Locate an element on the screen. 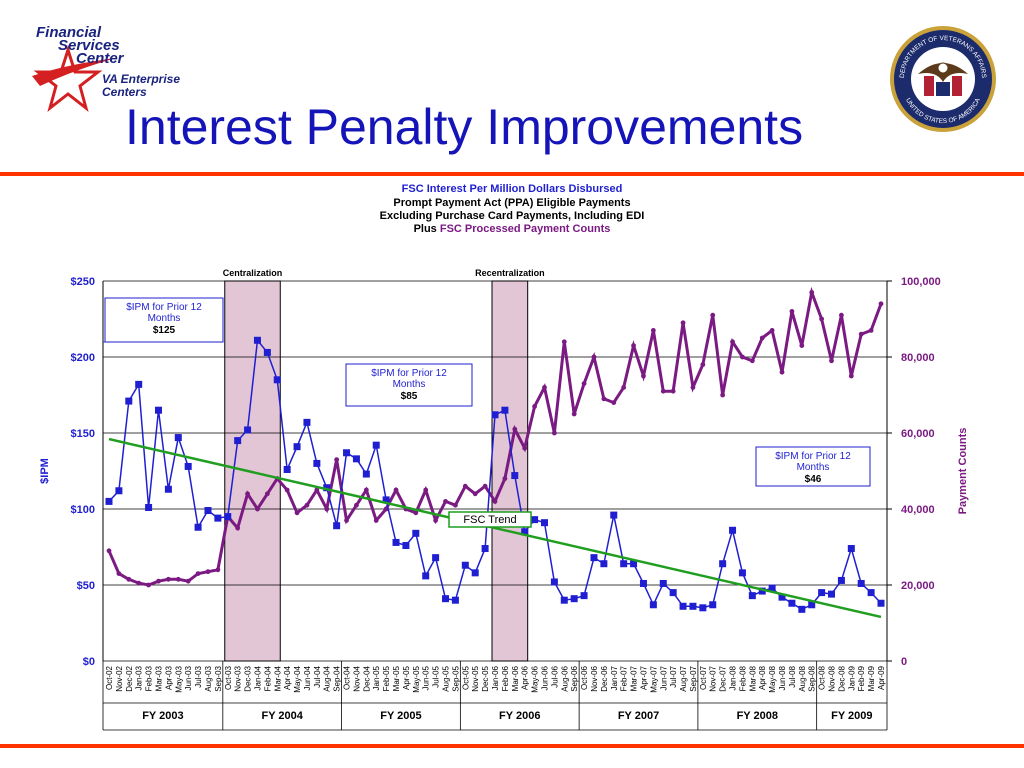  y-tick-2: $100 is located at coordinates (83, 510).